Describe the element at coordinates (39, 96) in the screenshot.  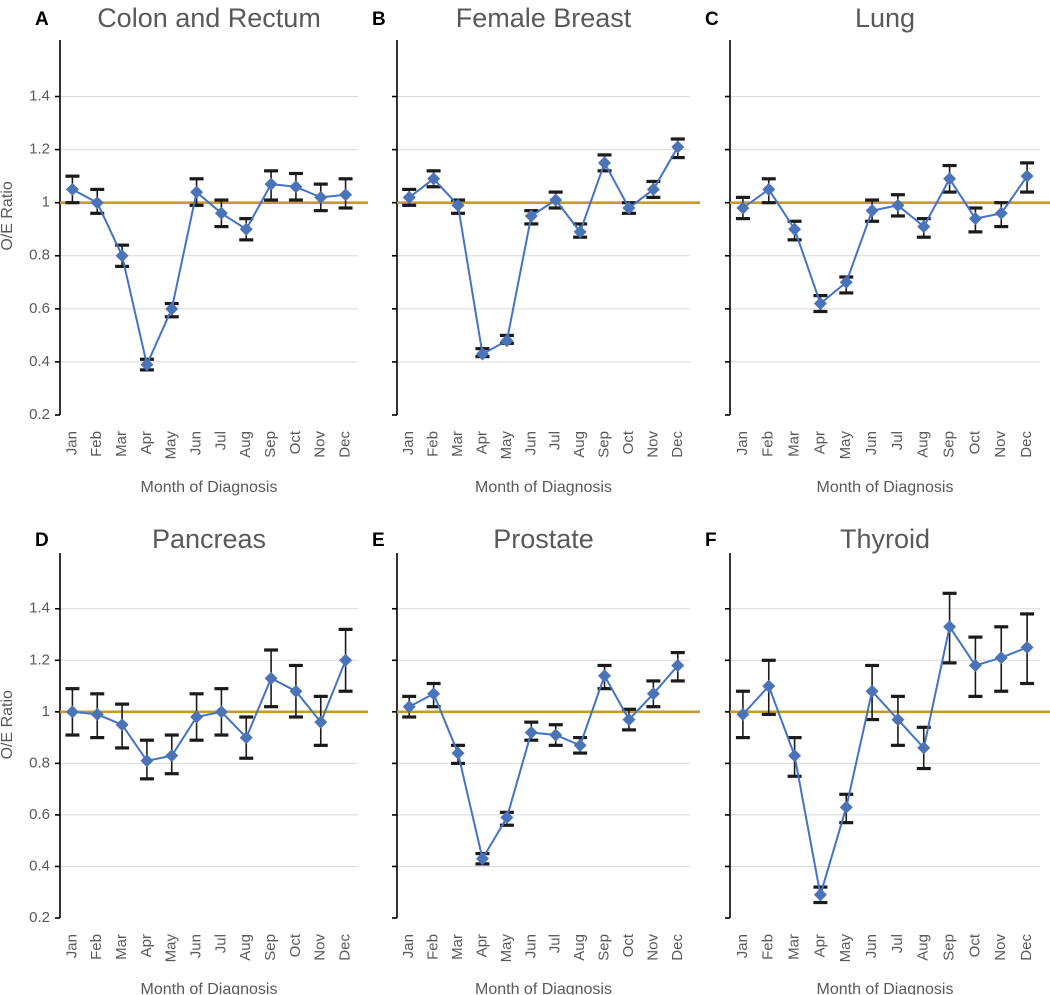
I see `y-tick-label: 1.4` at that location.